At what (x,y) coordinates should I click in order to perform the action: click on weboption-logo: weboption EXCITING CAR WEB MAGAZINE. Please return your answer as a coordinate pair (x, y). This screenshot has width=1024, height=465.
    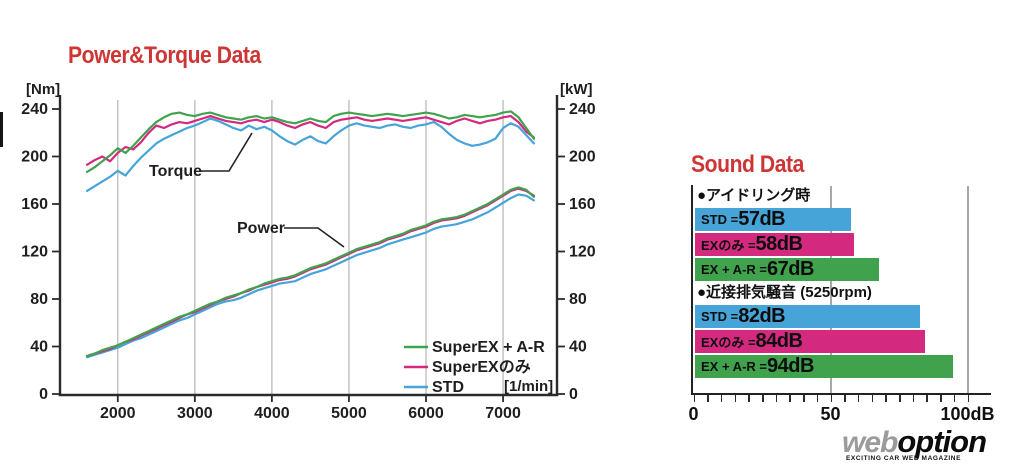
    Looking at the image, I should click on (930, 443).